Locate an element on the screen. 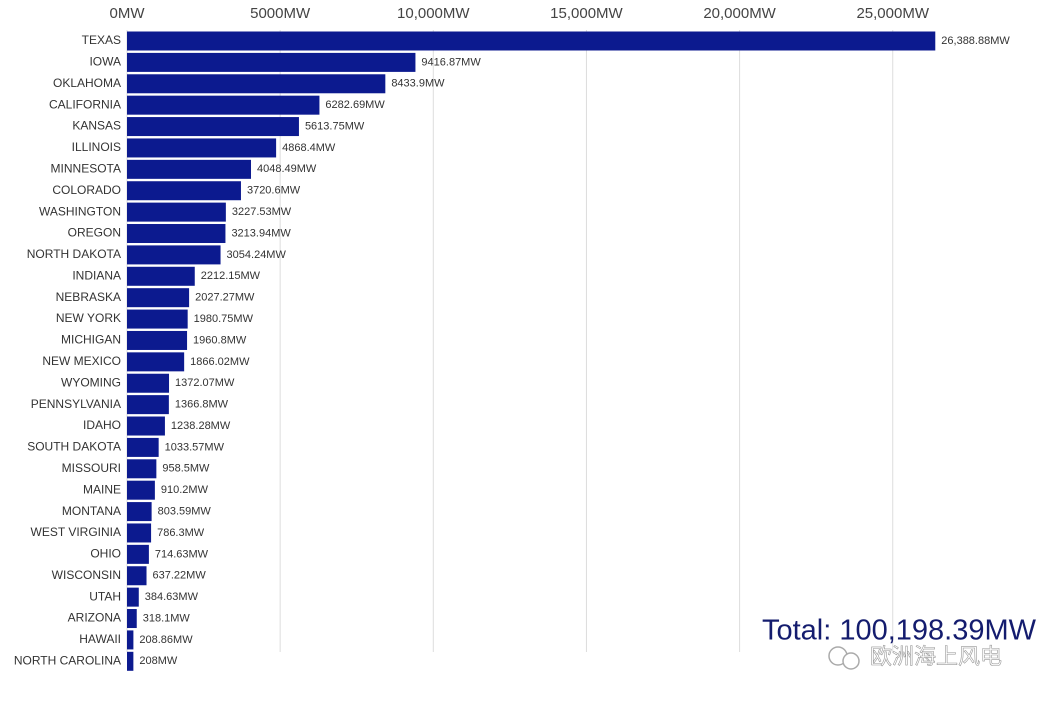 The height and width of the screenshot is (704, 1060). y-tick-label: NORTH DAKOTA is located at coordinates (74, 254).